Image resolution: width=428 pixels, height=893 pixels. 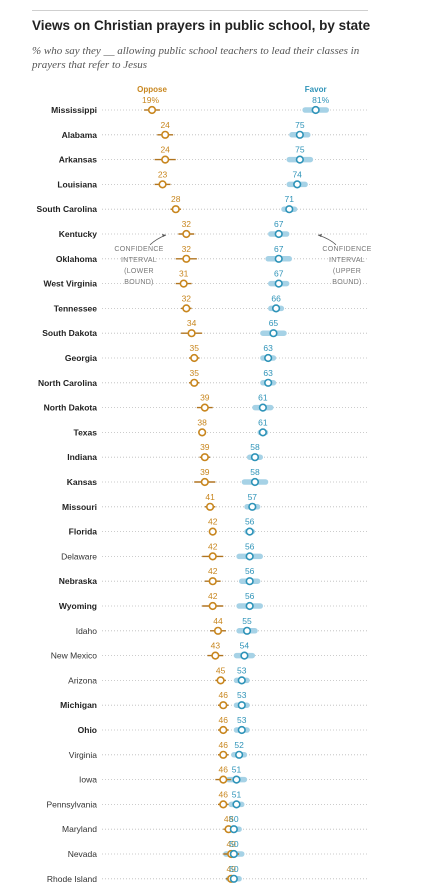 I want to click on oppose-value-label: 41, so click(x=210, y=497).